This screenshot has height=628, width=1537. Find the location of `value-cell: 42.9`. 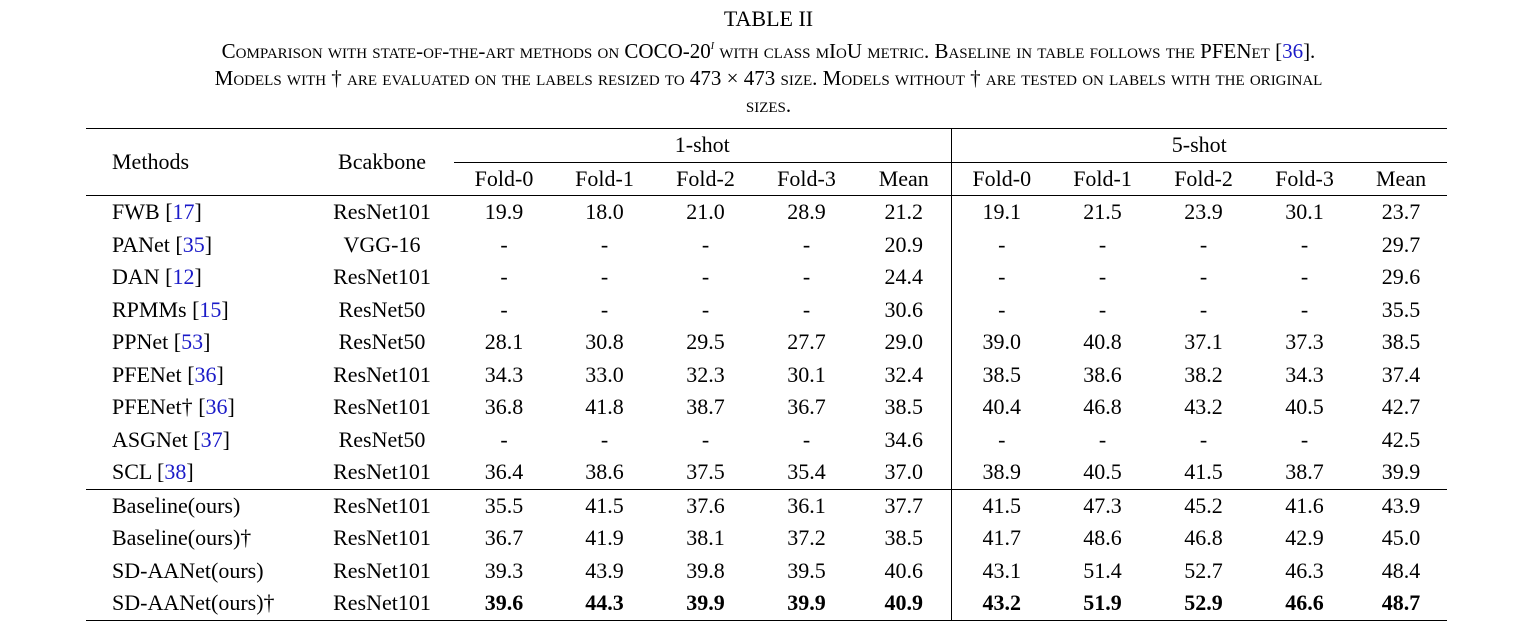

value-cell: 42.9 is located at coordinates (1304, 538).